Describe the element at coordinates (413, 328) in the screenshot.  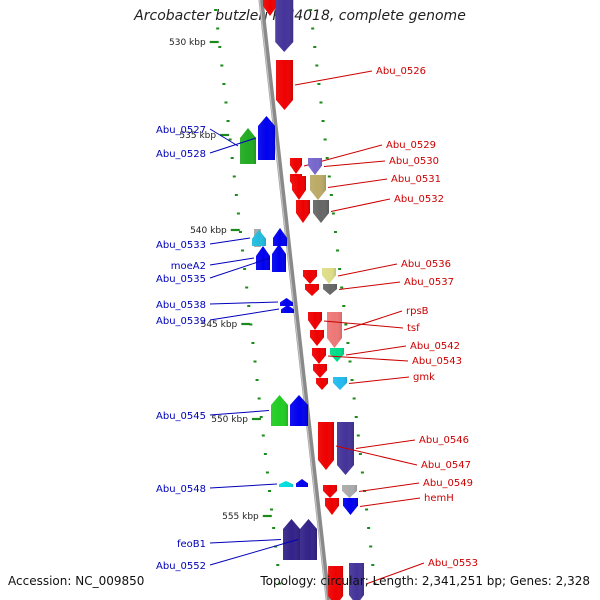
I see `forward-gene-label-tsf: tsf` at that location.